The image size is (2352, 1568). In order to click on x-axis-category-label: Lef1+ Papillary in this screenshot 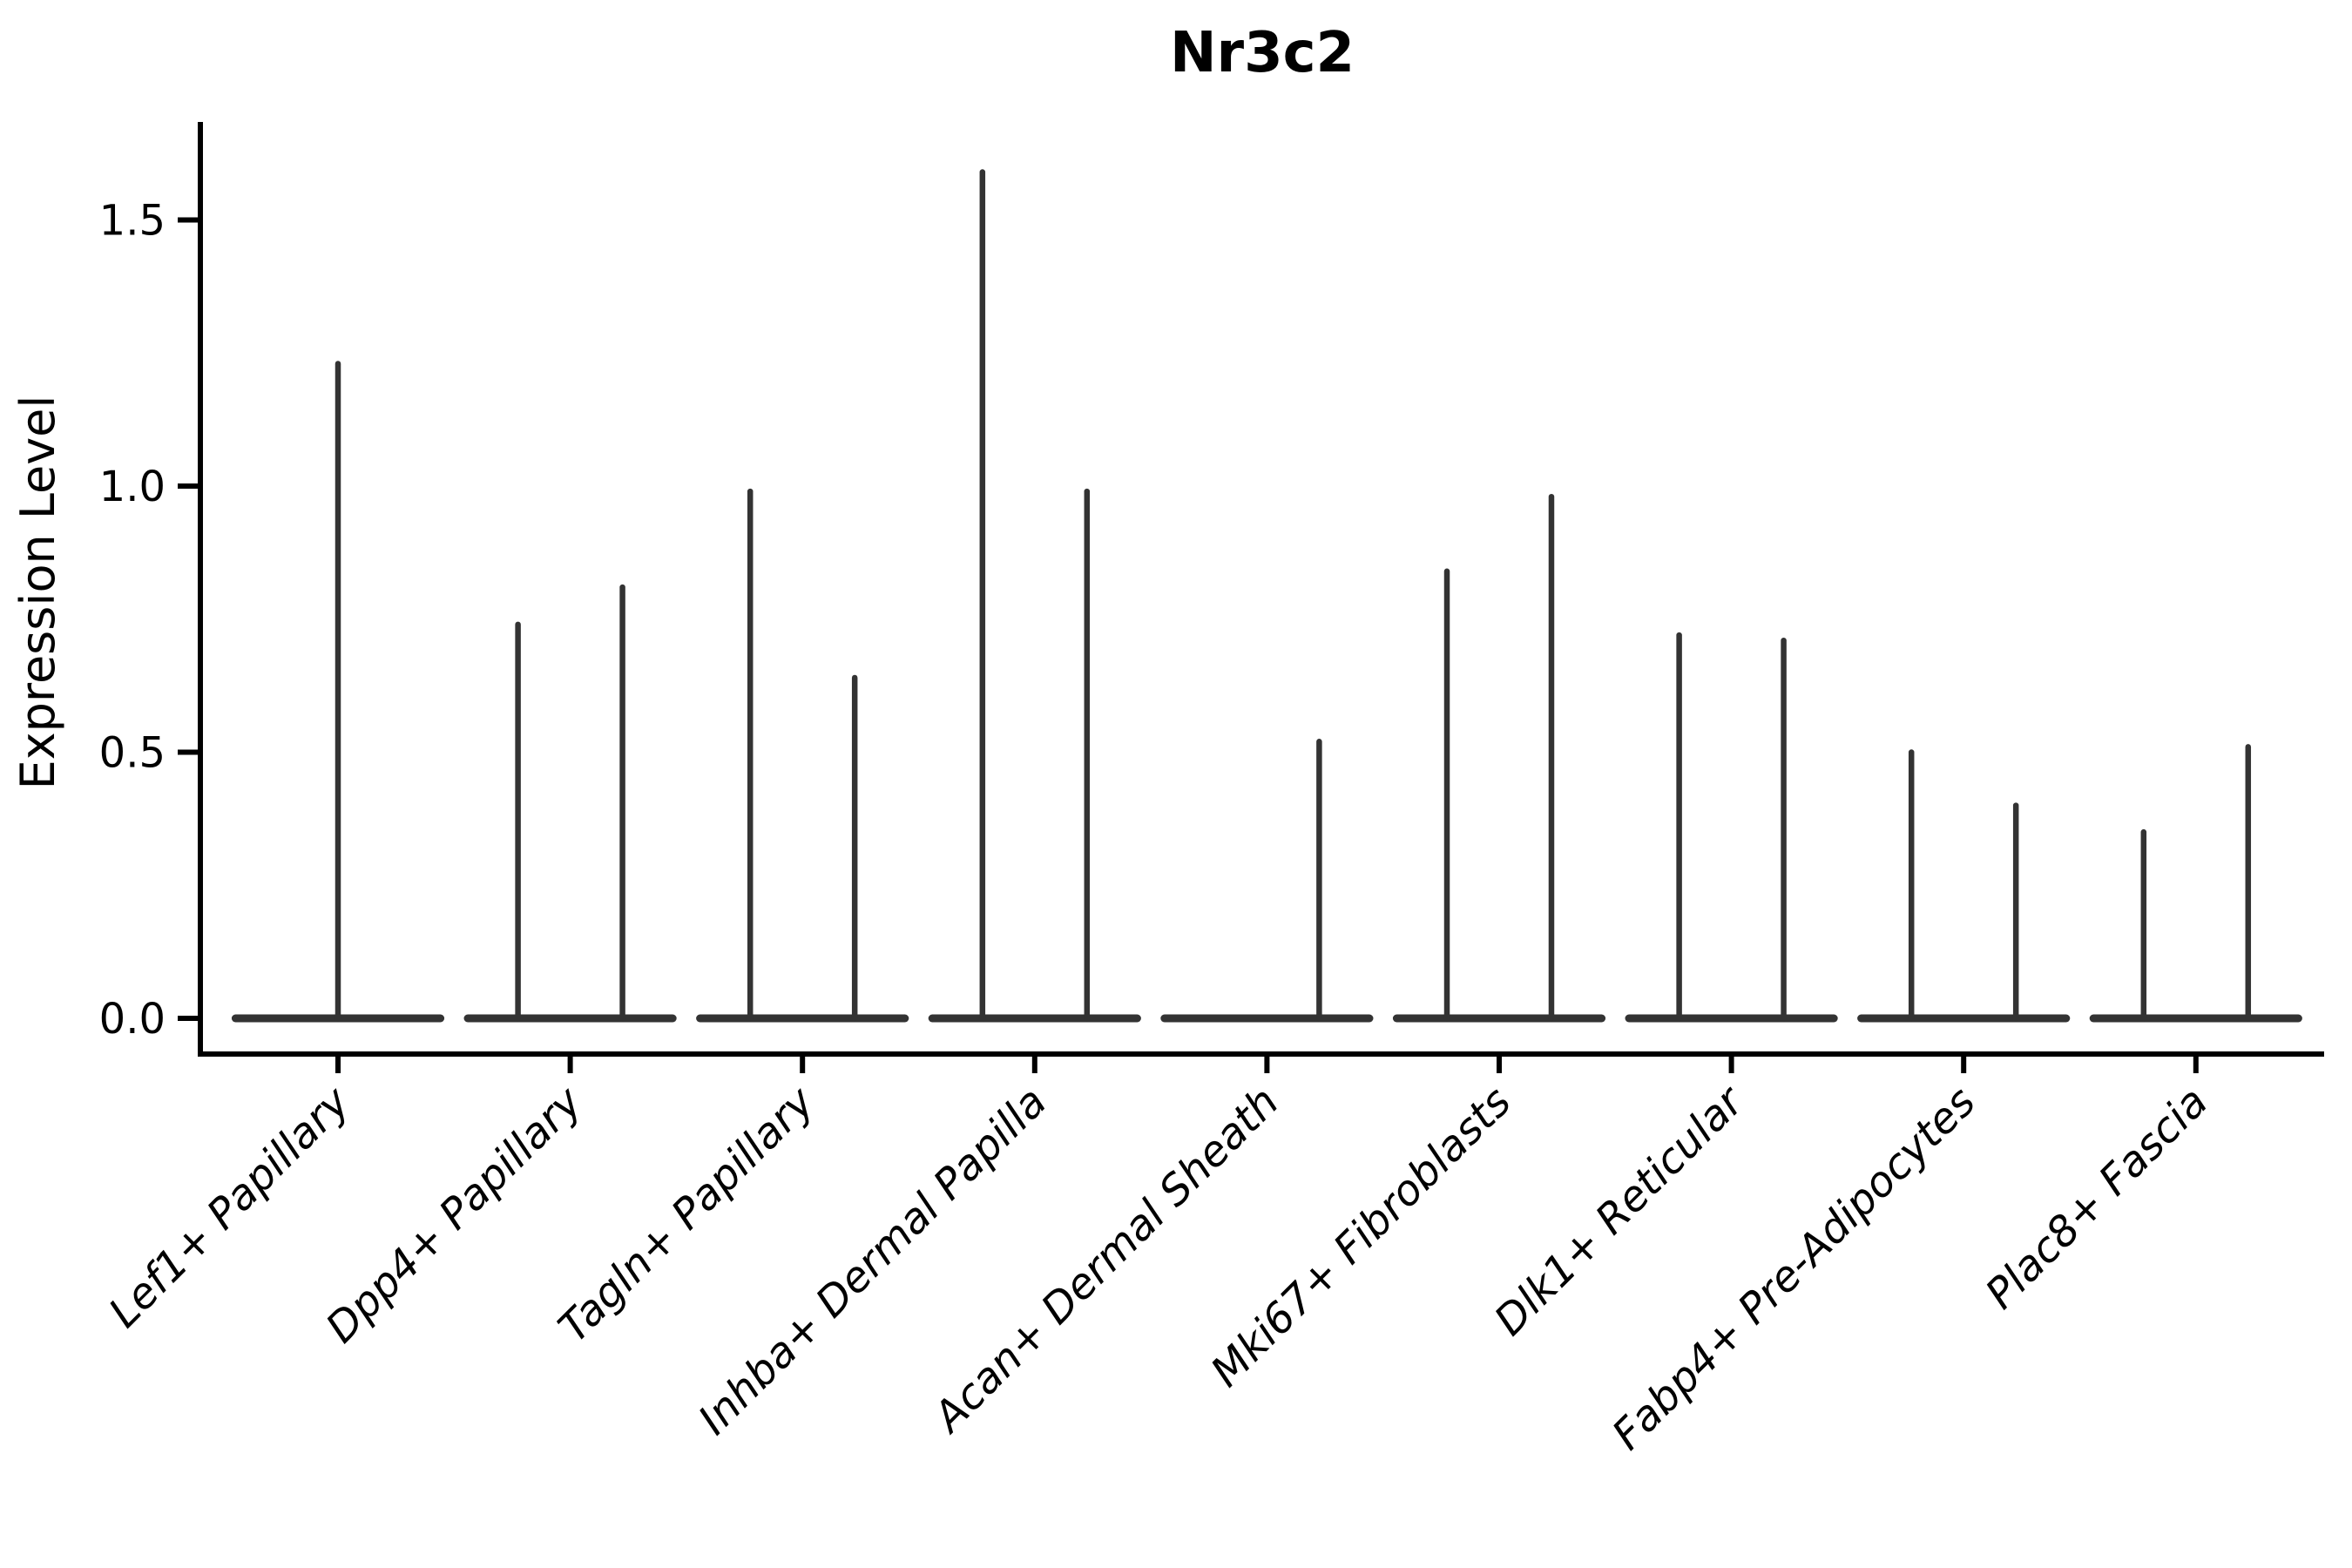, I will do `click(230, 1207)`.